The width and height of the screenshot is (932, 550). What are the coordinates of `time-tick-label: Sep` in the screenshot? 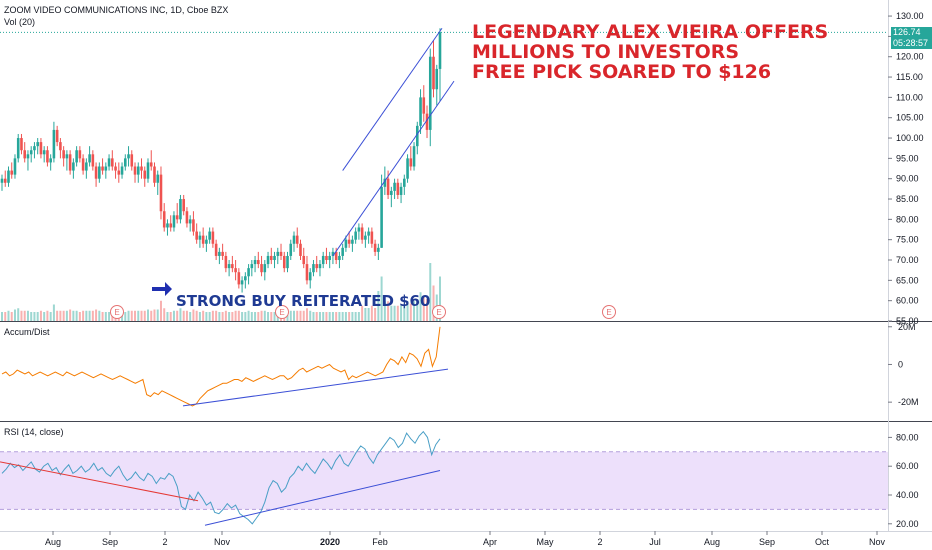 It's located at (767, 542).